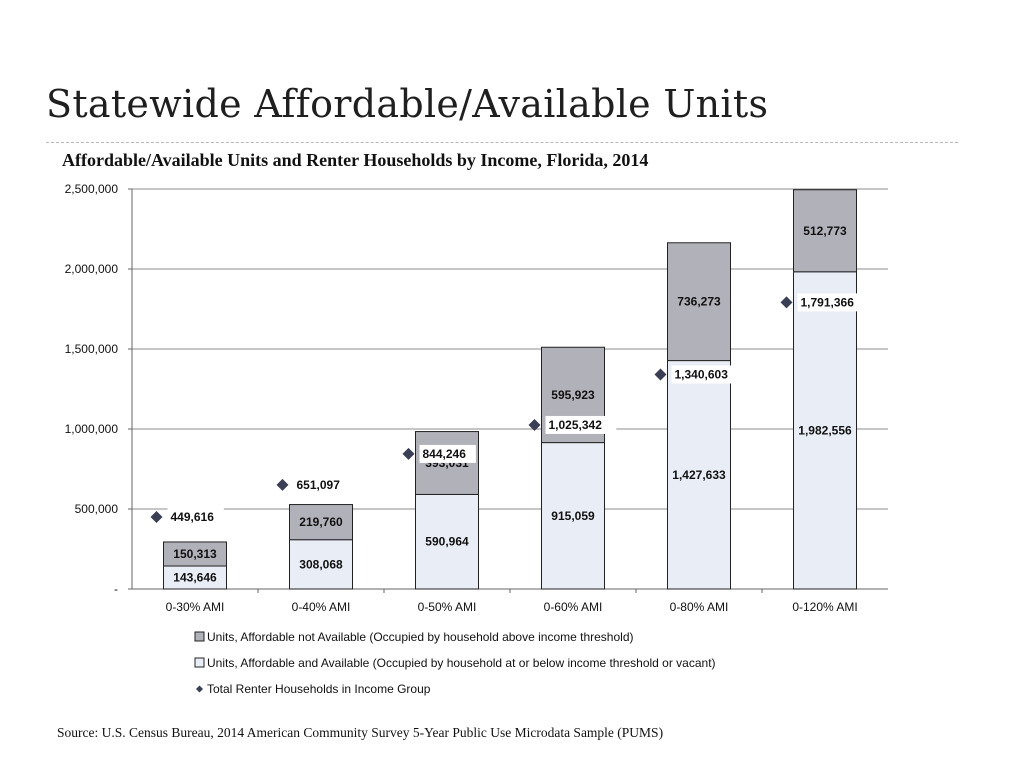 The height and width of the screenshot is (768, 1024). Describe the element at coordinates (824, 607) in the screenshot. I see `x-tick-label: 0-120% AMI` at that location.